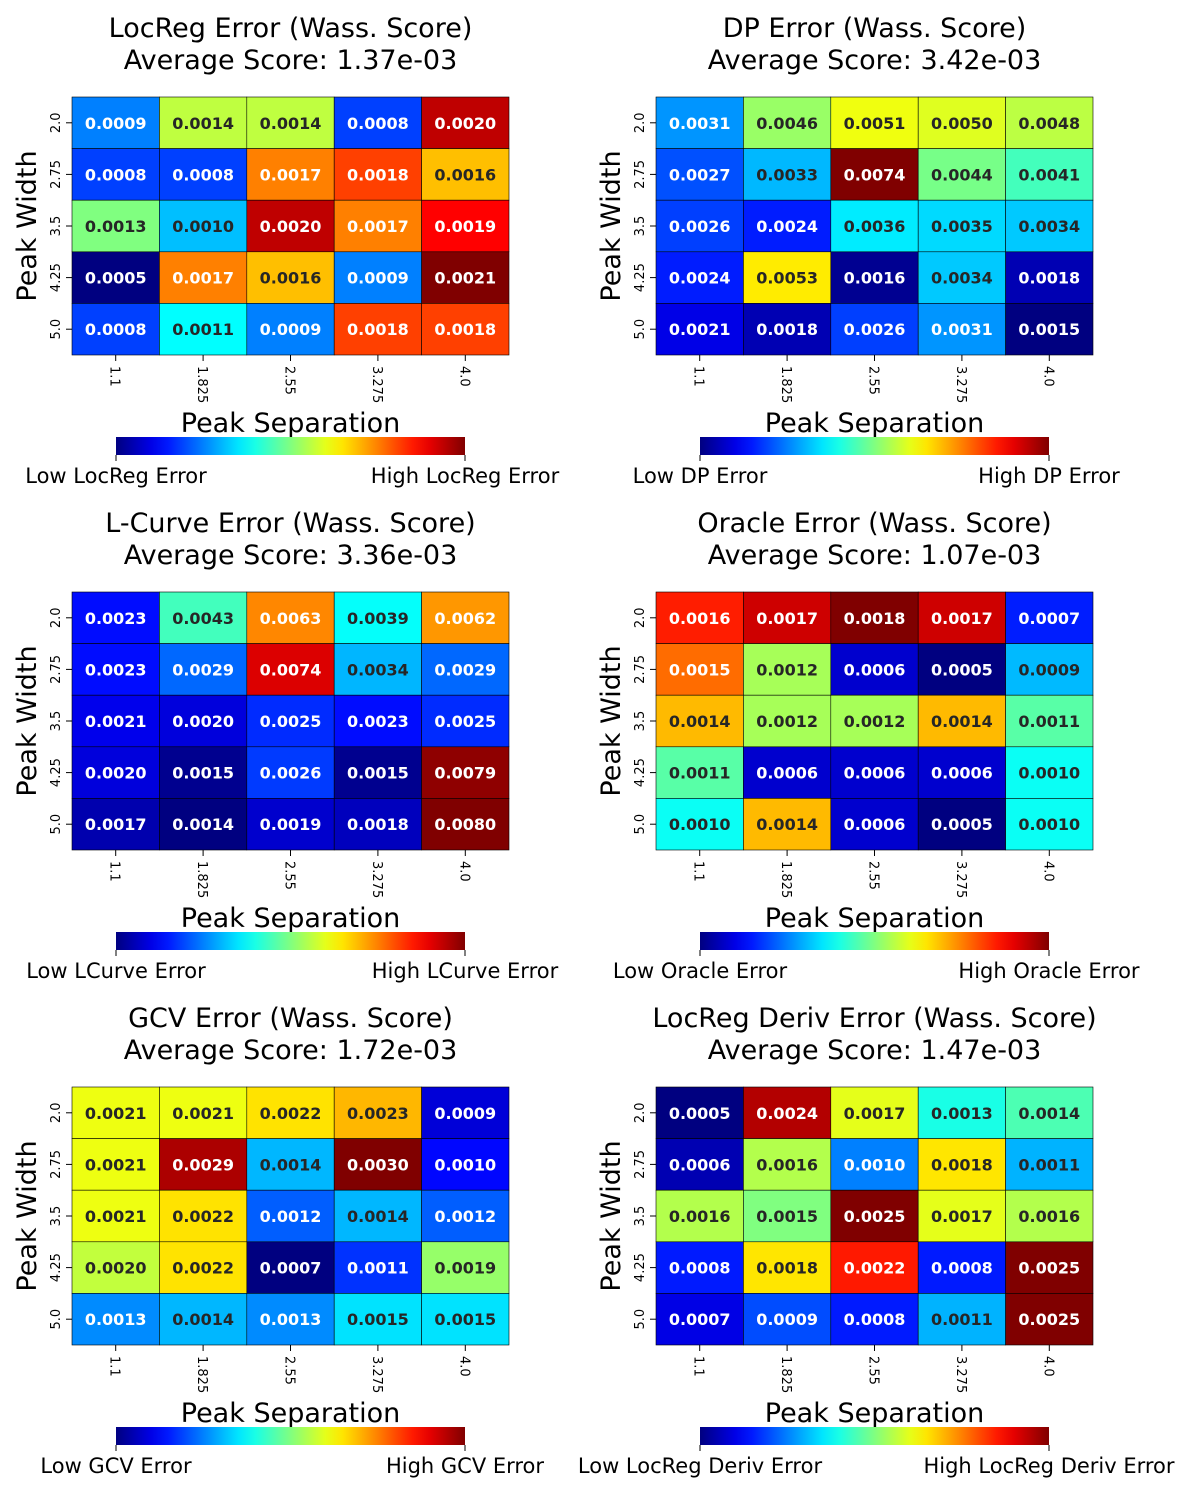 The image size is (1200, 1500). What do you see at coordinates (787, 226) in the screenshot?
I see `cell-value-label: 0.0024` at bounding box center [787, 226].